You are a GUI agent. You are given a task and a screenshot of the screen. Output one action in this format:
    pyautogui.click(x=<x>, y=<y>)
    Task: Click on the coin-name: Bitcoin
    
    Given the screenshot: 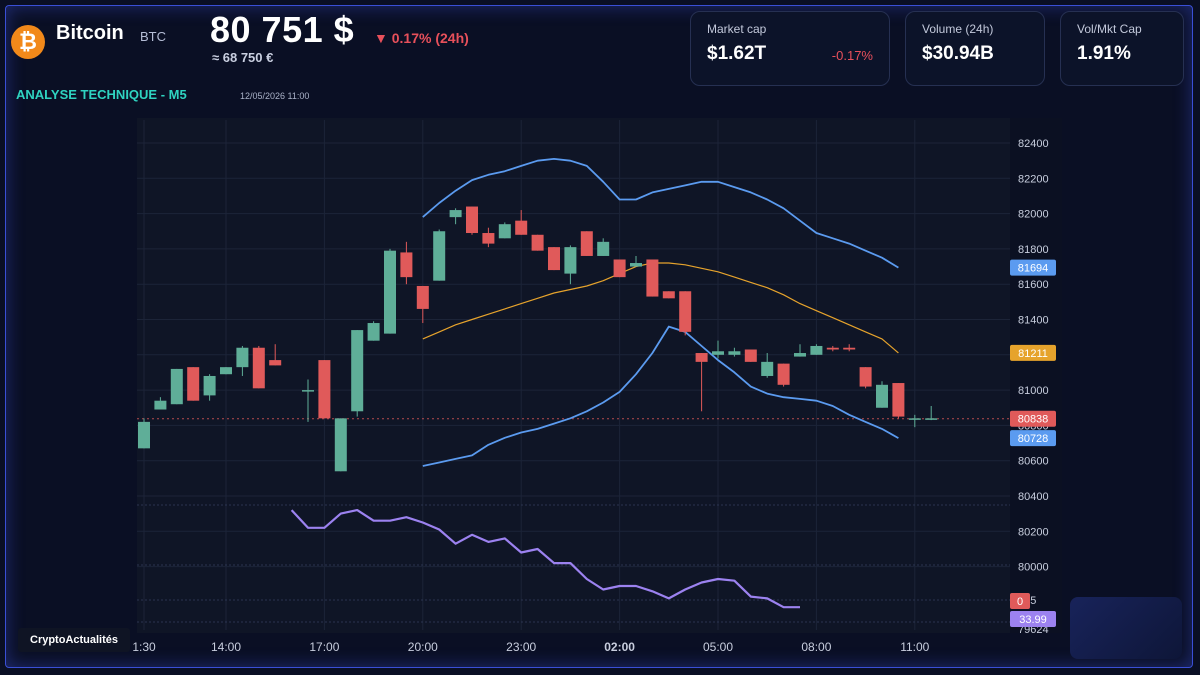 What is the action you would take?
    pyautogui.click(x=90, y=33)
    